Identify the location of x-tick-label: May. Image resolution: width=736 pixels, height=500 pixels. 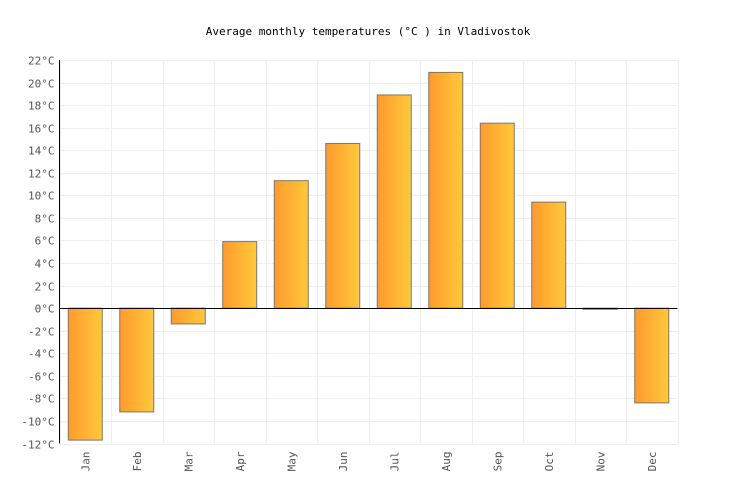
(291, 461).